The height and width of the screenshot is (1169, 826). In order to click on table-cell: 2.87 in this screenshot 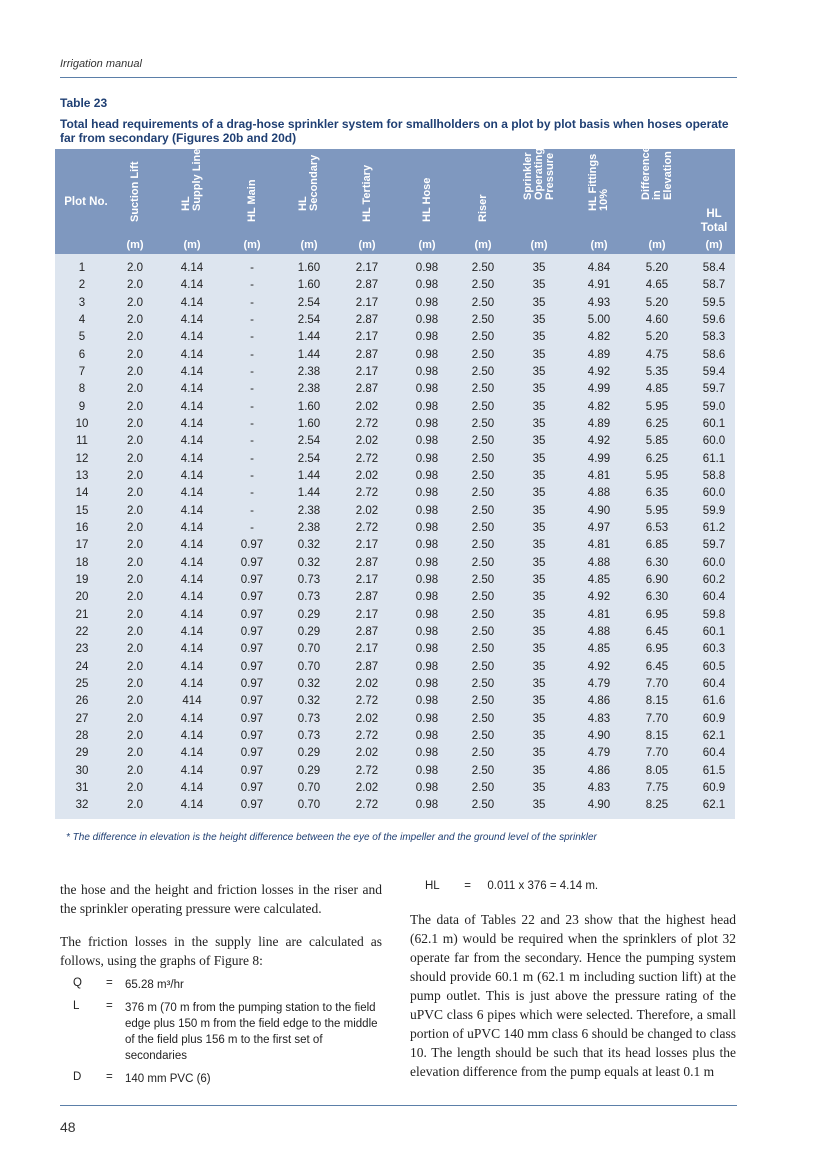, I will do `click(367, 597)`.